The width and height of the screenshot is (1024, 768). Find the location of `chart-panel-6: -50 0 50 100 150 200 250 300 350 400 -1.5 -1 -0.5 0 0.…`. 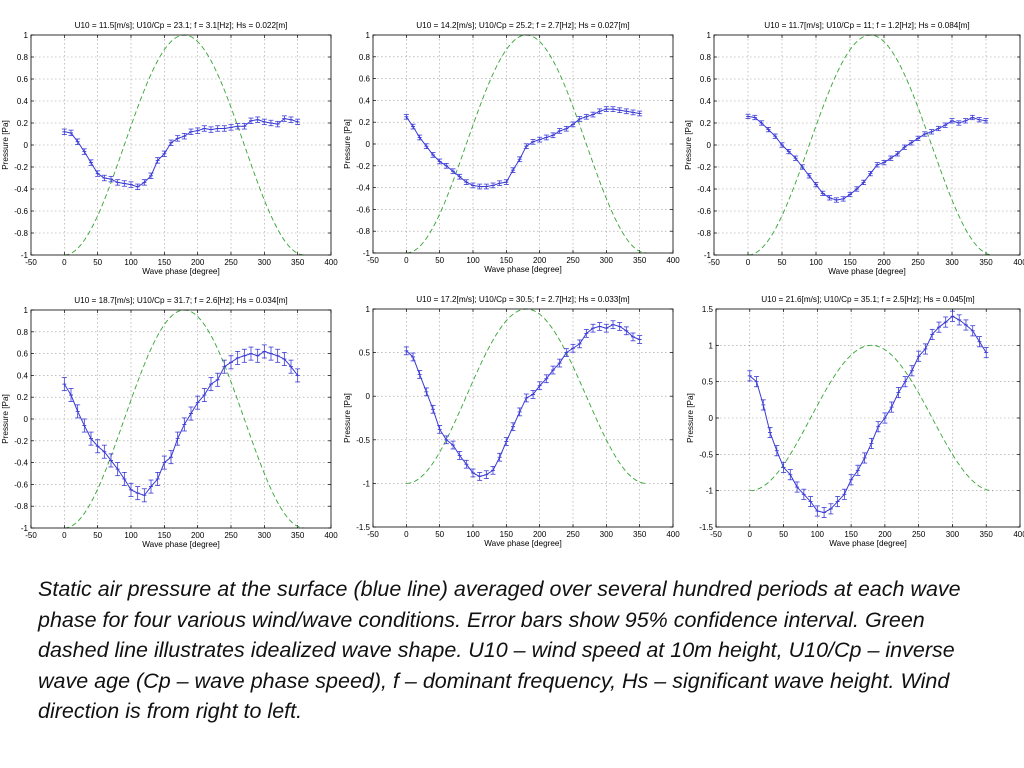

chart-panel-6: -50 0 50 100 150 200 250 300 350 400 -1.5 -1 -0.5 0 0.… is located at coordinates (855, 421).